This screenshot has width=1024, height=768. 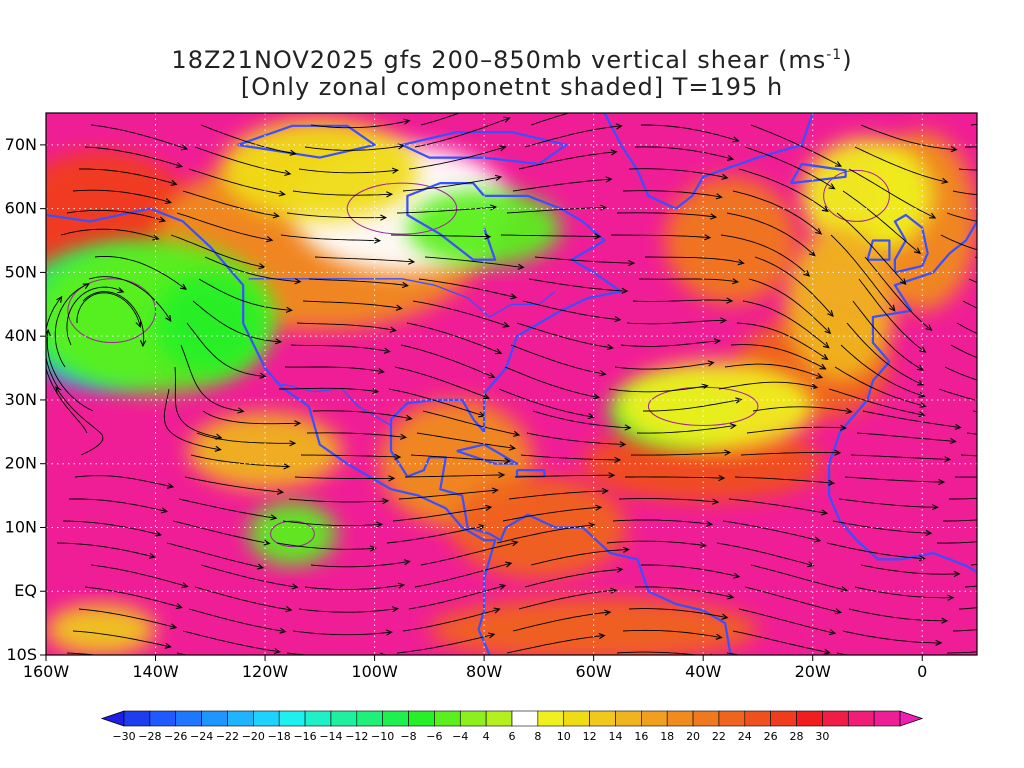 I want to click on lat-tick-label: 10N, so click(x=21, y=526).